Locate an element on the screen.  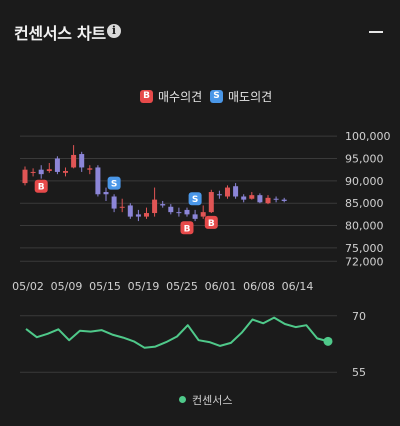
bottom-legend-label: 컨센서스 is located at coordinates (212, 400).